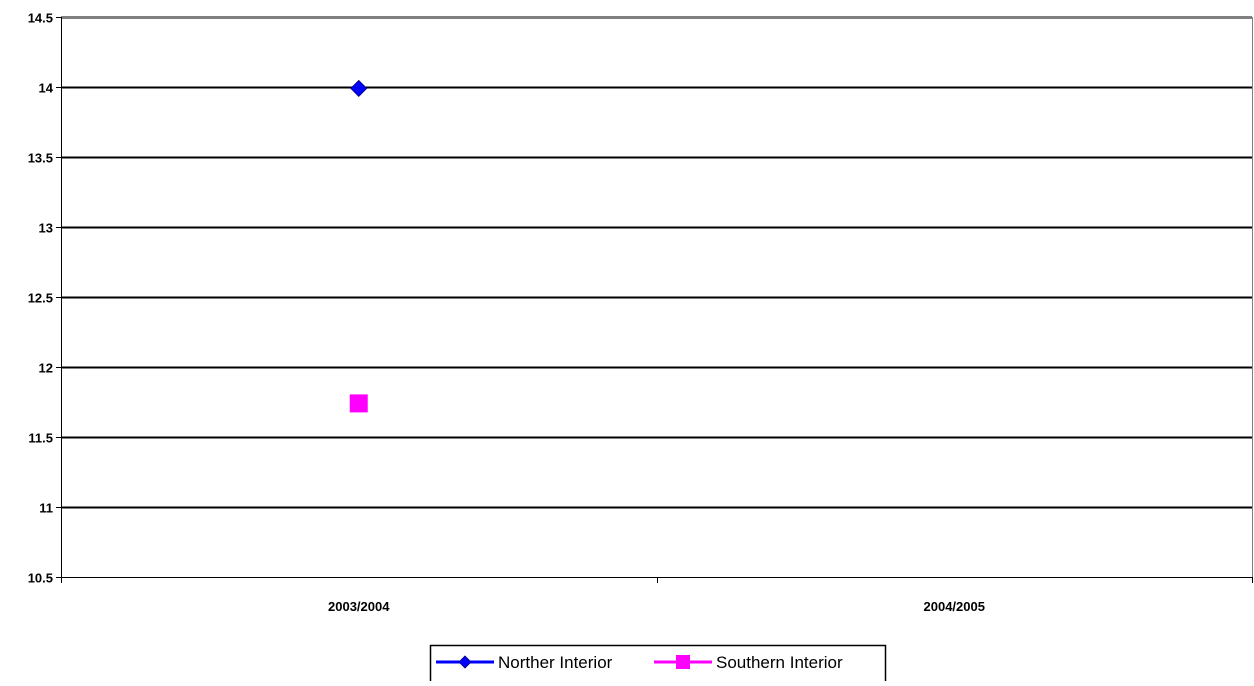 The width and height of the screenshot is (1254, 686). Describe the element at coordinates (46, 228) in the screenshot. I see `y-tick-label: 13` at that location.